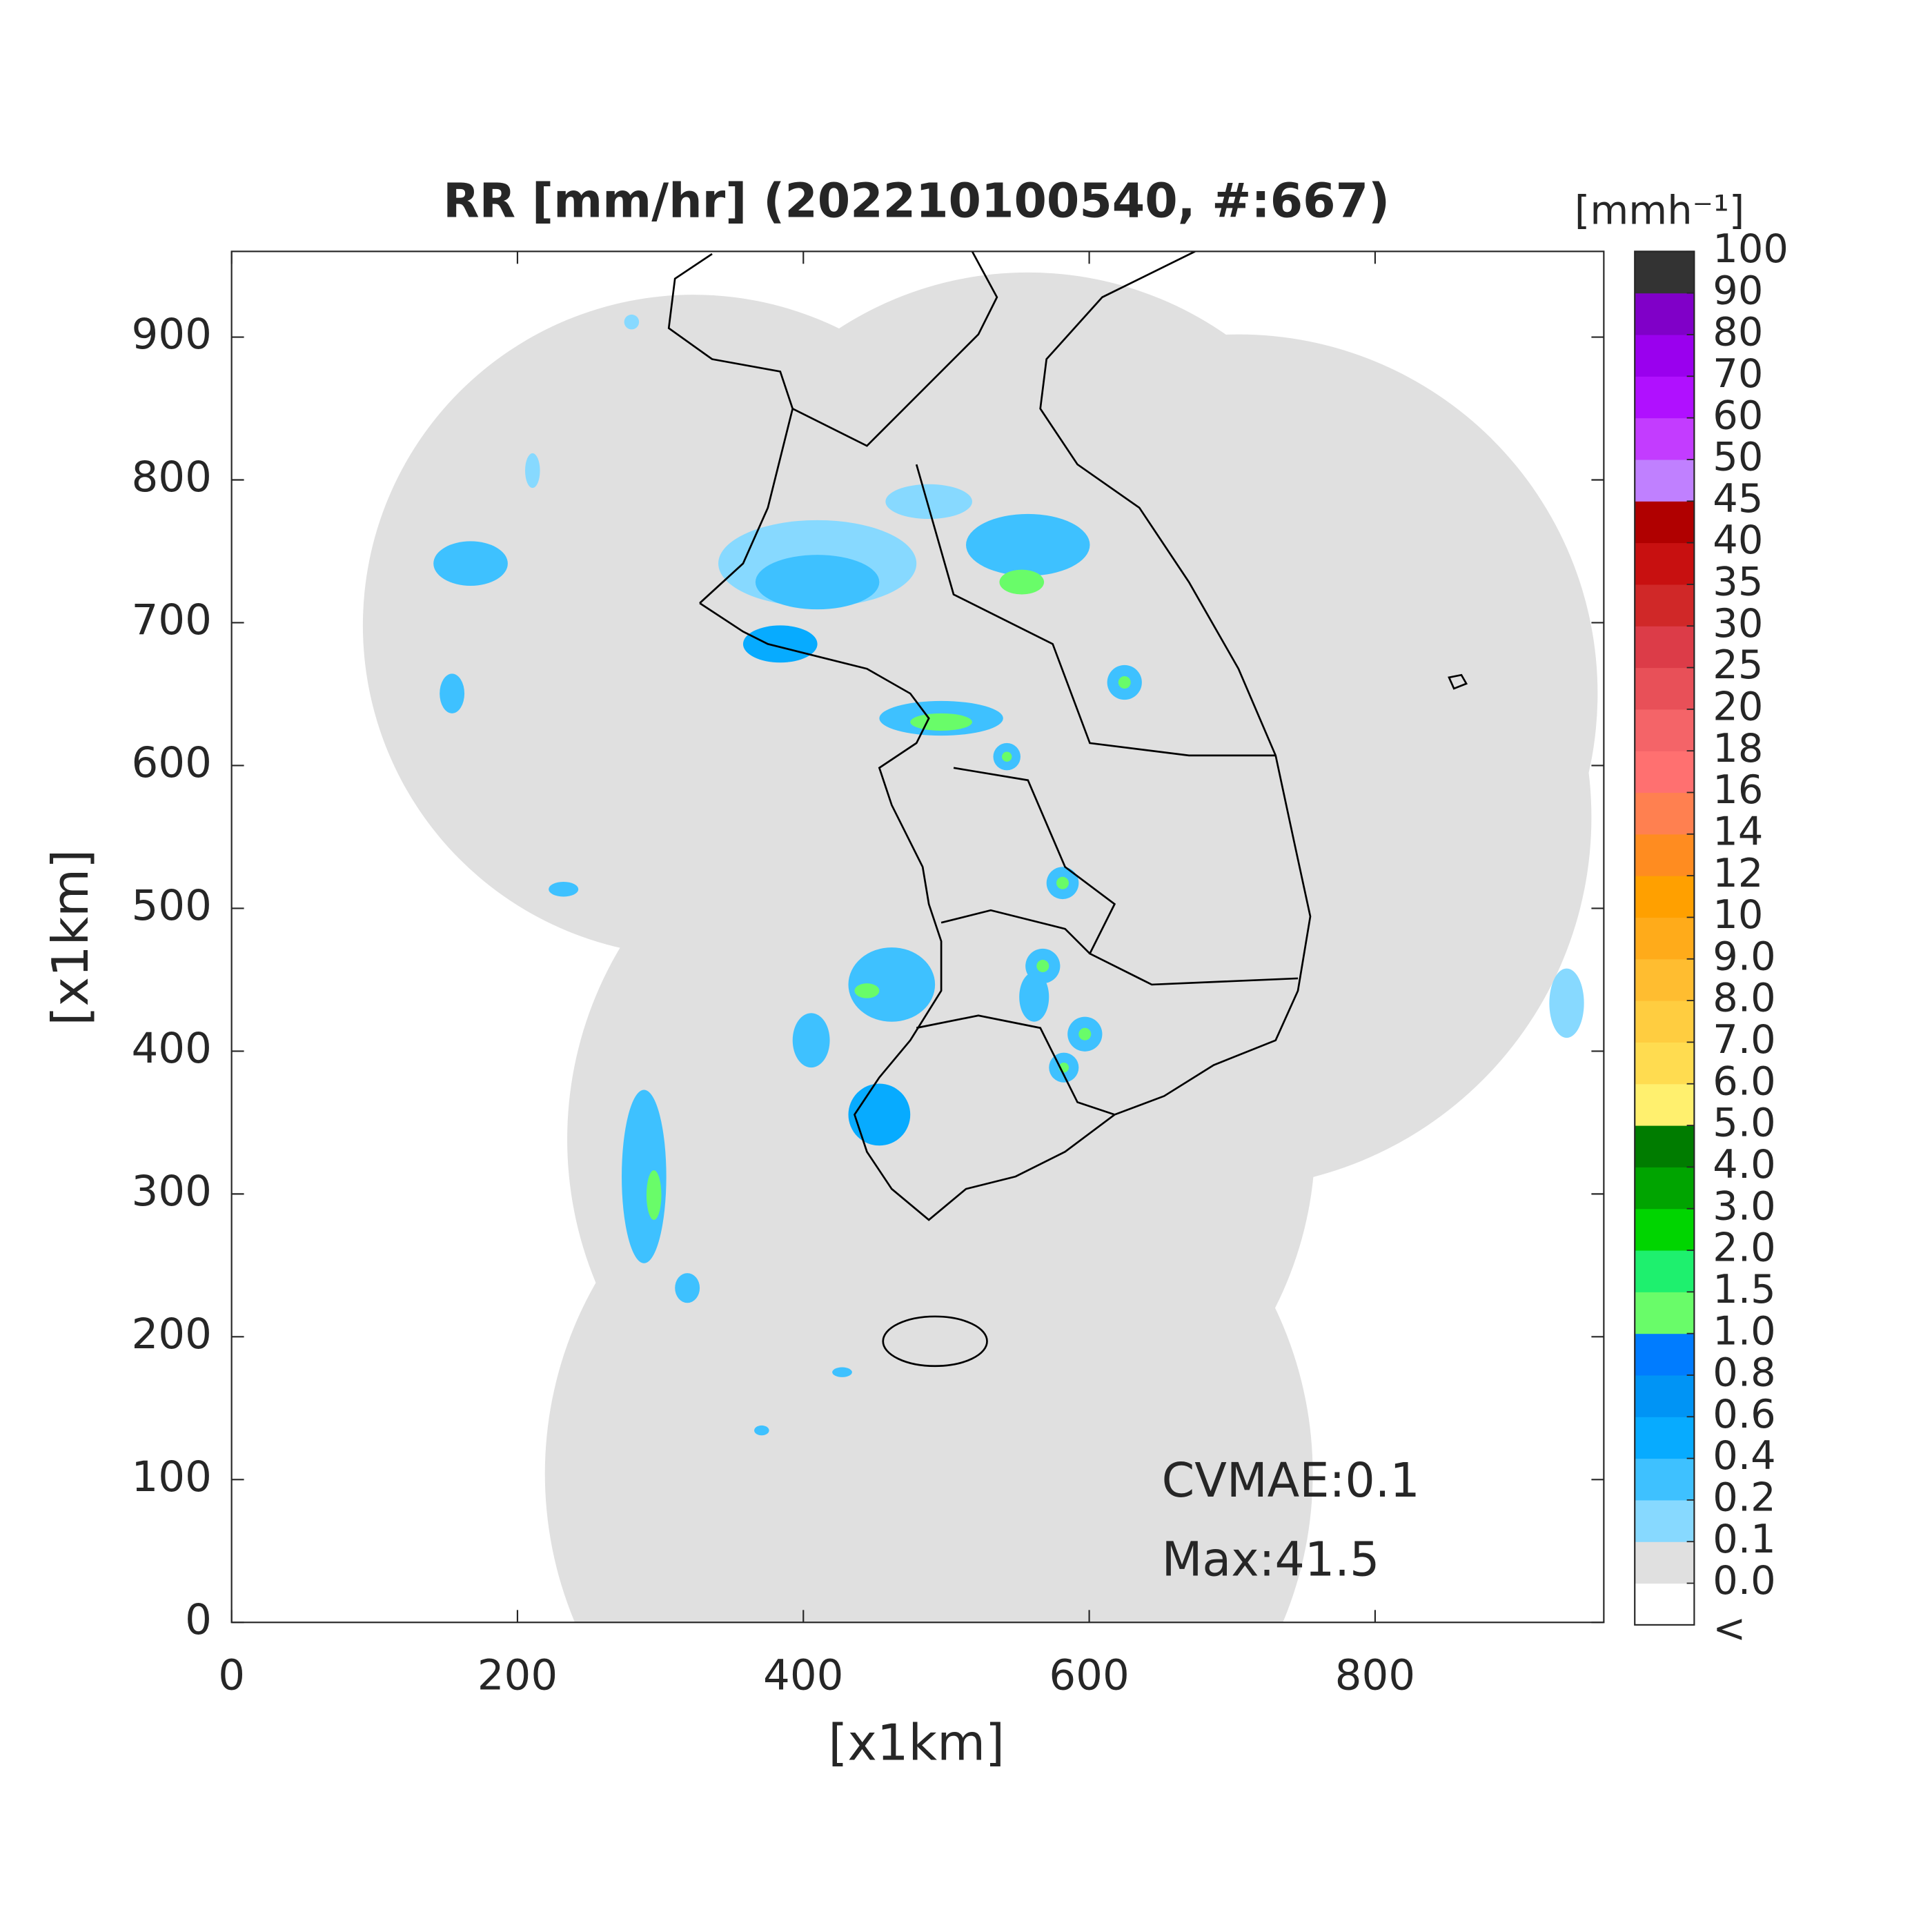 The image size is (1932, 1932). I want to click on colorbar-tick-label: 35, so click(1738, 582).